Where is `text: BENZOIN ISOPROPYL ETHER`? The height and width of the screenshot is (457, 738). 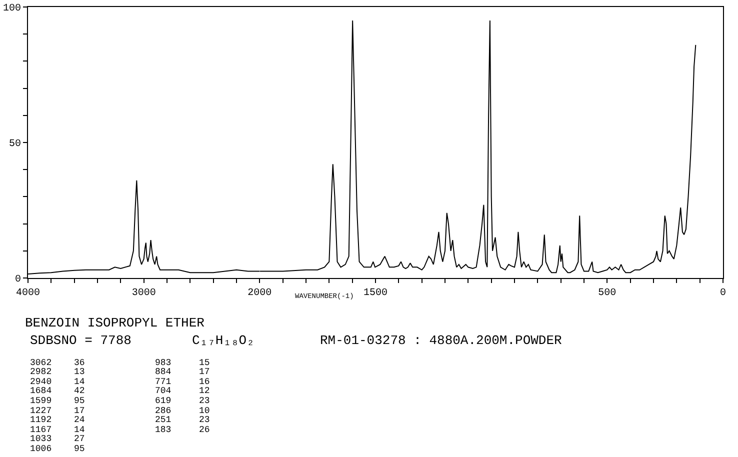
text: BENZOIN ISOPROPYL ETHER is located at coordinates (115, 323).